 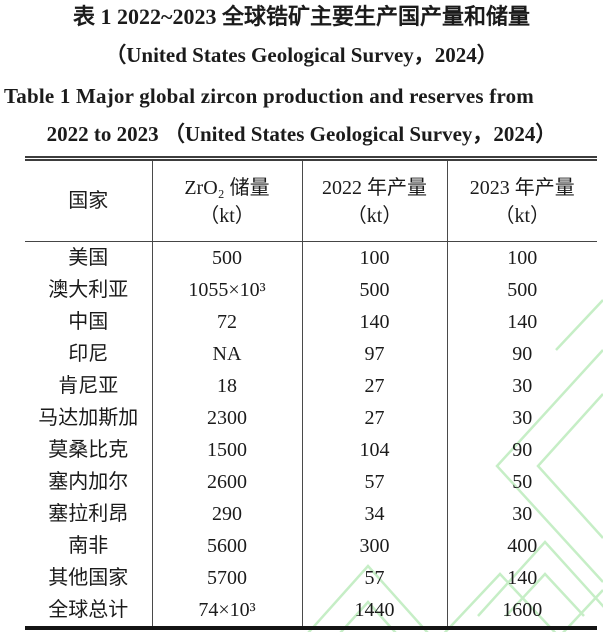 What do you see at coordinates (226, 482) in the screenshot?
I see `reserve-cell: 2600` at bounding box center [226, 482].